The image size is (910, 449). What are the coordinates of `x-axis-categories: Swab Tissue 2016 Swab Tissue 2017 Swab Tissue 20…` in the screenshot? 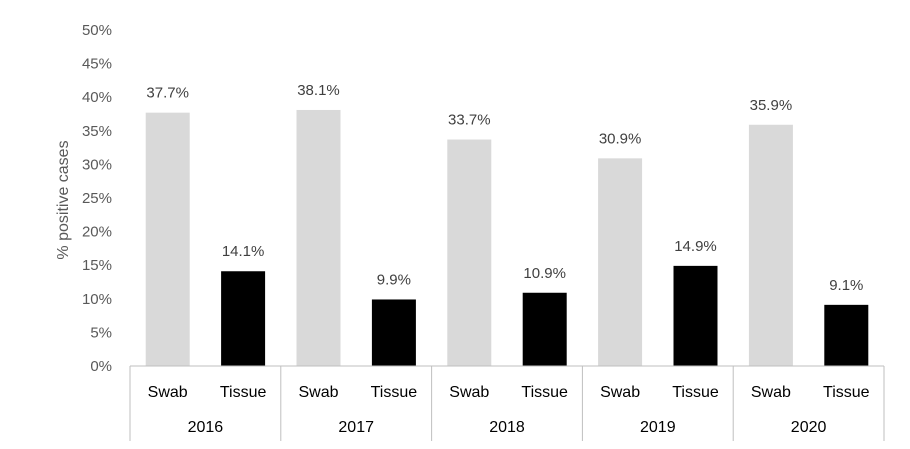 It's located at (509, 410).